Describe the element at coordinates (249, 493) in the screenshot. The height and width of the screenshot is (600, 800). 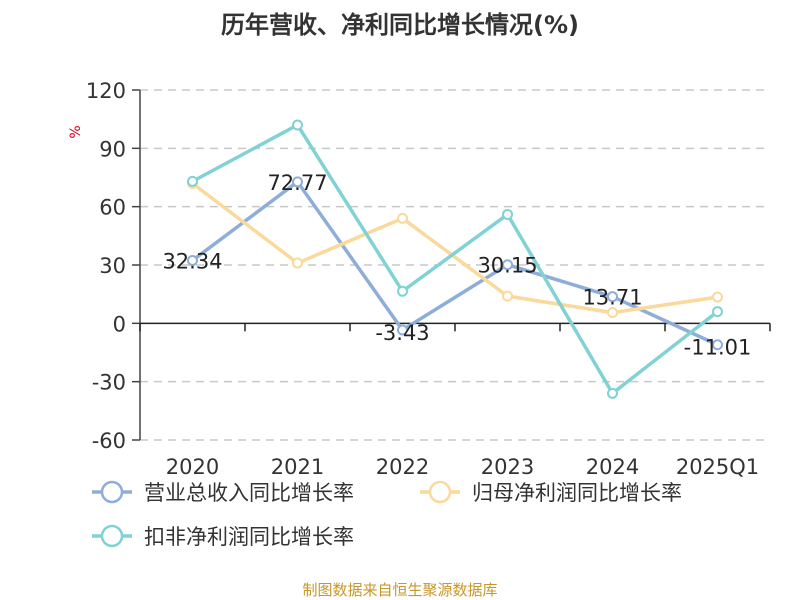
I see `legend-label: 营业总收入同比增长率` at that location.